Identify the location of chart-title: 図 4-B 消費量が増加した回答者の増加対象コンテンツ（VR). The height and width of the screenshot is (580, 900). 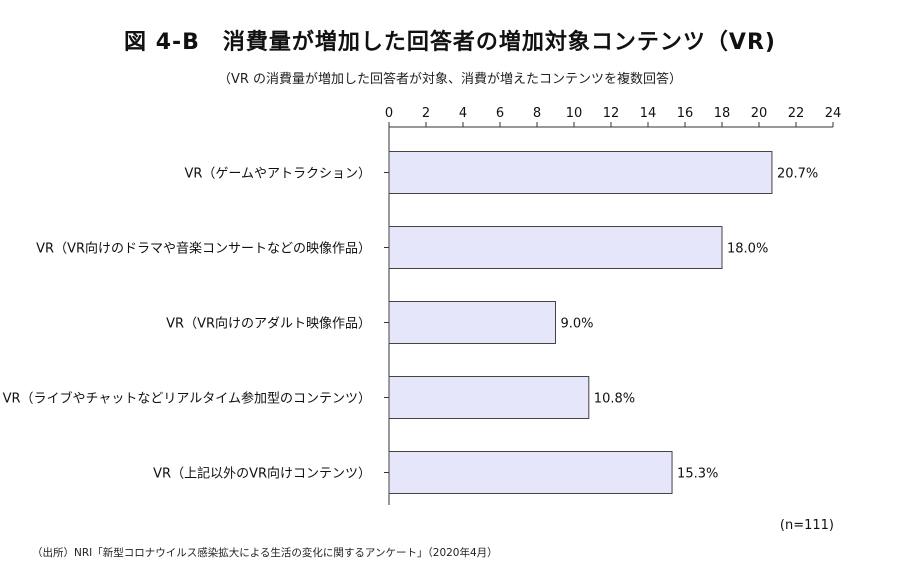
(450, 42).